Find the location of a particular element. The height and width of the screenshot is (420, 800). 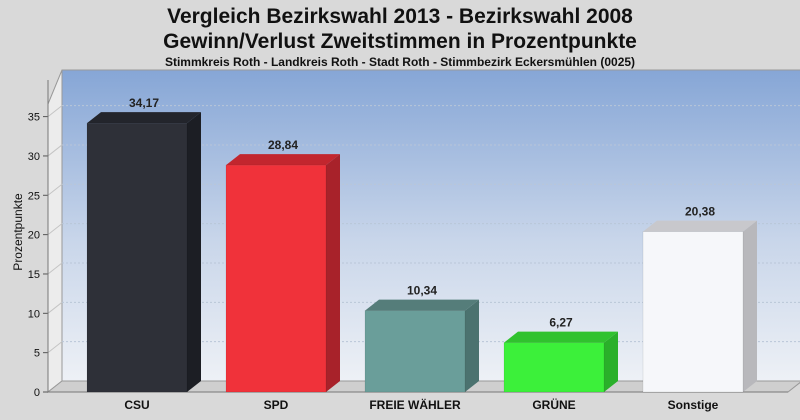

y-tick-label: 15 is located at coordinates (34, 275).